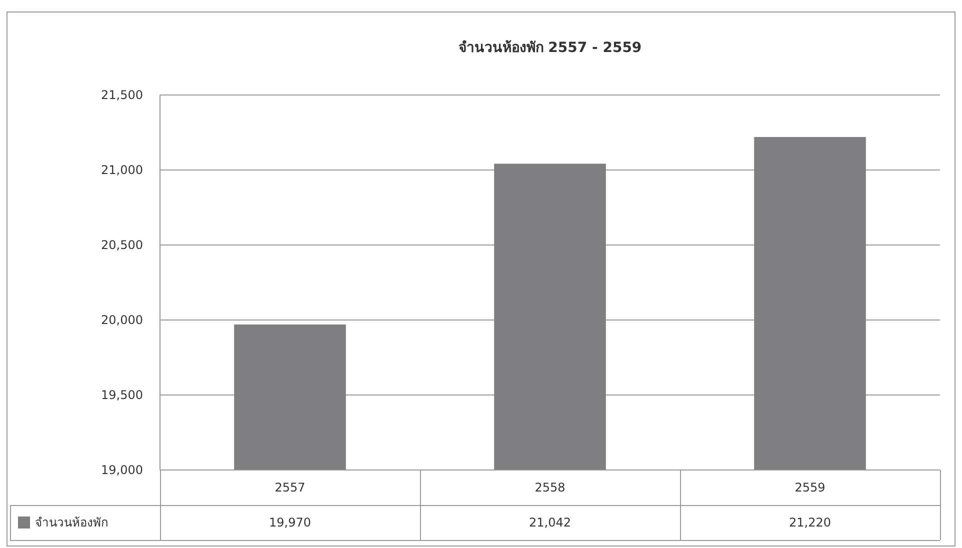  What do you see at coordinates (550, 523) in the screenshot?
I see `data-label: 21,042` at bounding box center [550, 523].